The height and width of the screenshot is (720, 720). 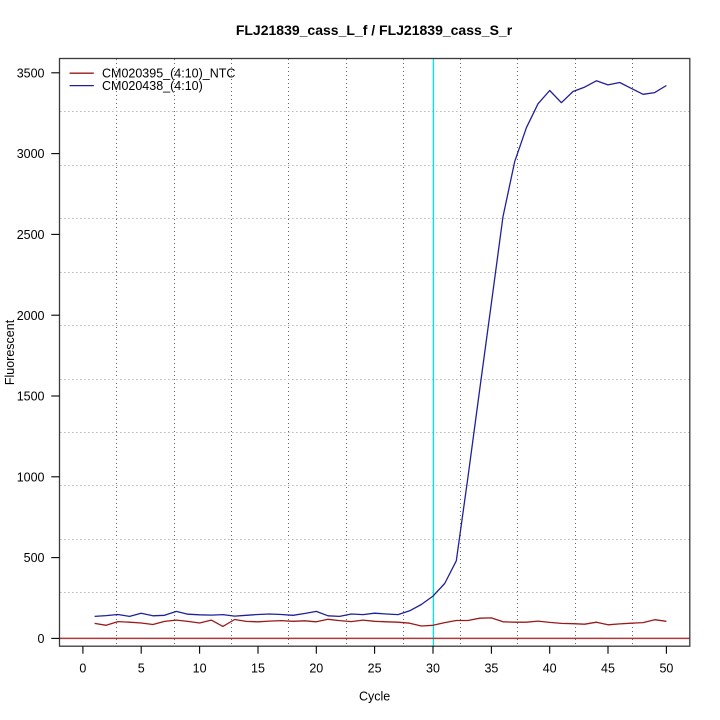 I want to click on svg-text: 3000, so click(x=31, y=154).